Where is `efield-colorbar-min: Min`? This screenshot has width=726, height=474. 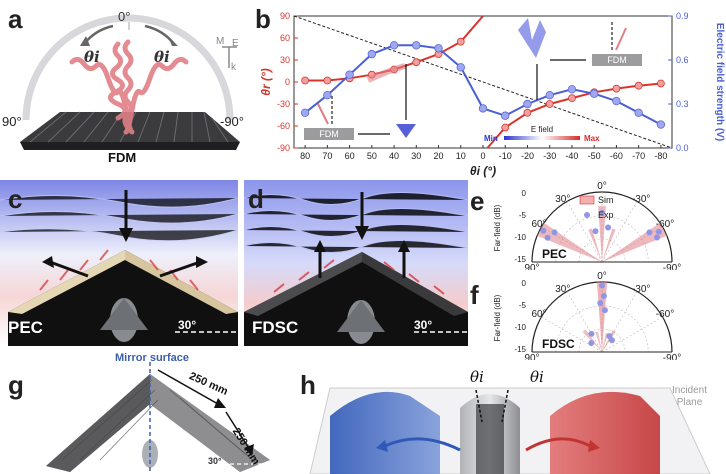 efield-colorbar-min: Min is located at coordinates (491, 138).